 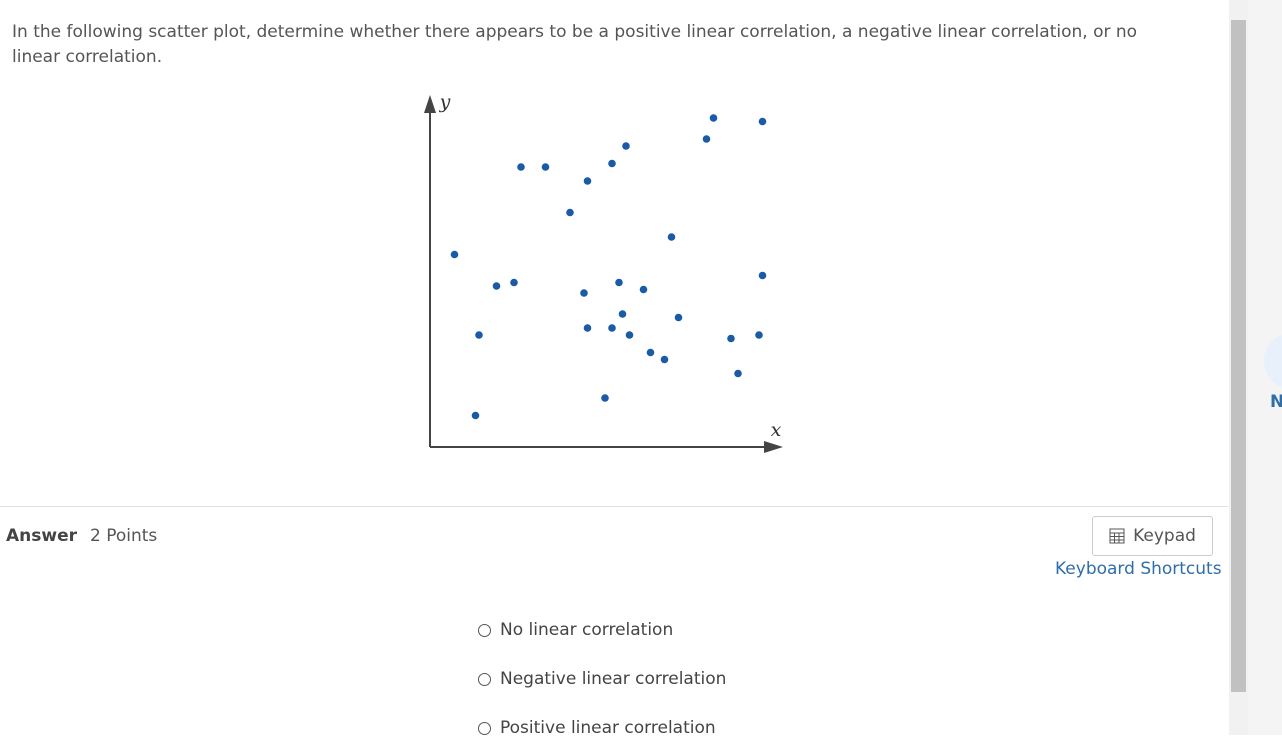 I want to click on option-label: No linear correlation, so click(x=587, y=630).